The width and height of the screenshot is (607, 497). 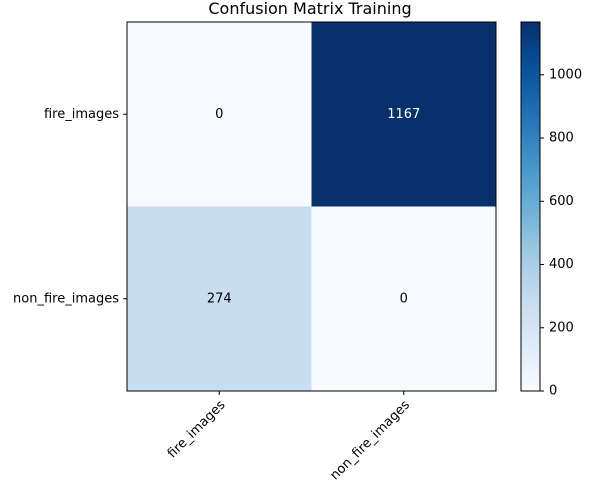 I want to click on colorbar-tick-label-1: 200, so click(x=561, y=327).